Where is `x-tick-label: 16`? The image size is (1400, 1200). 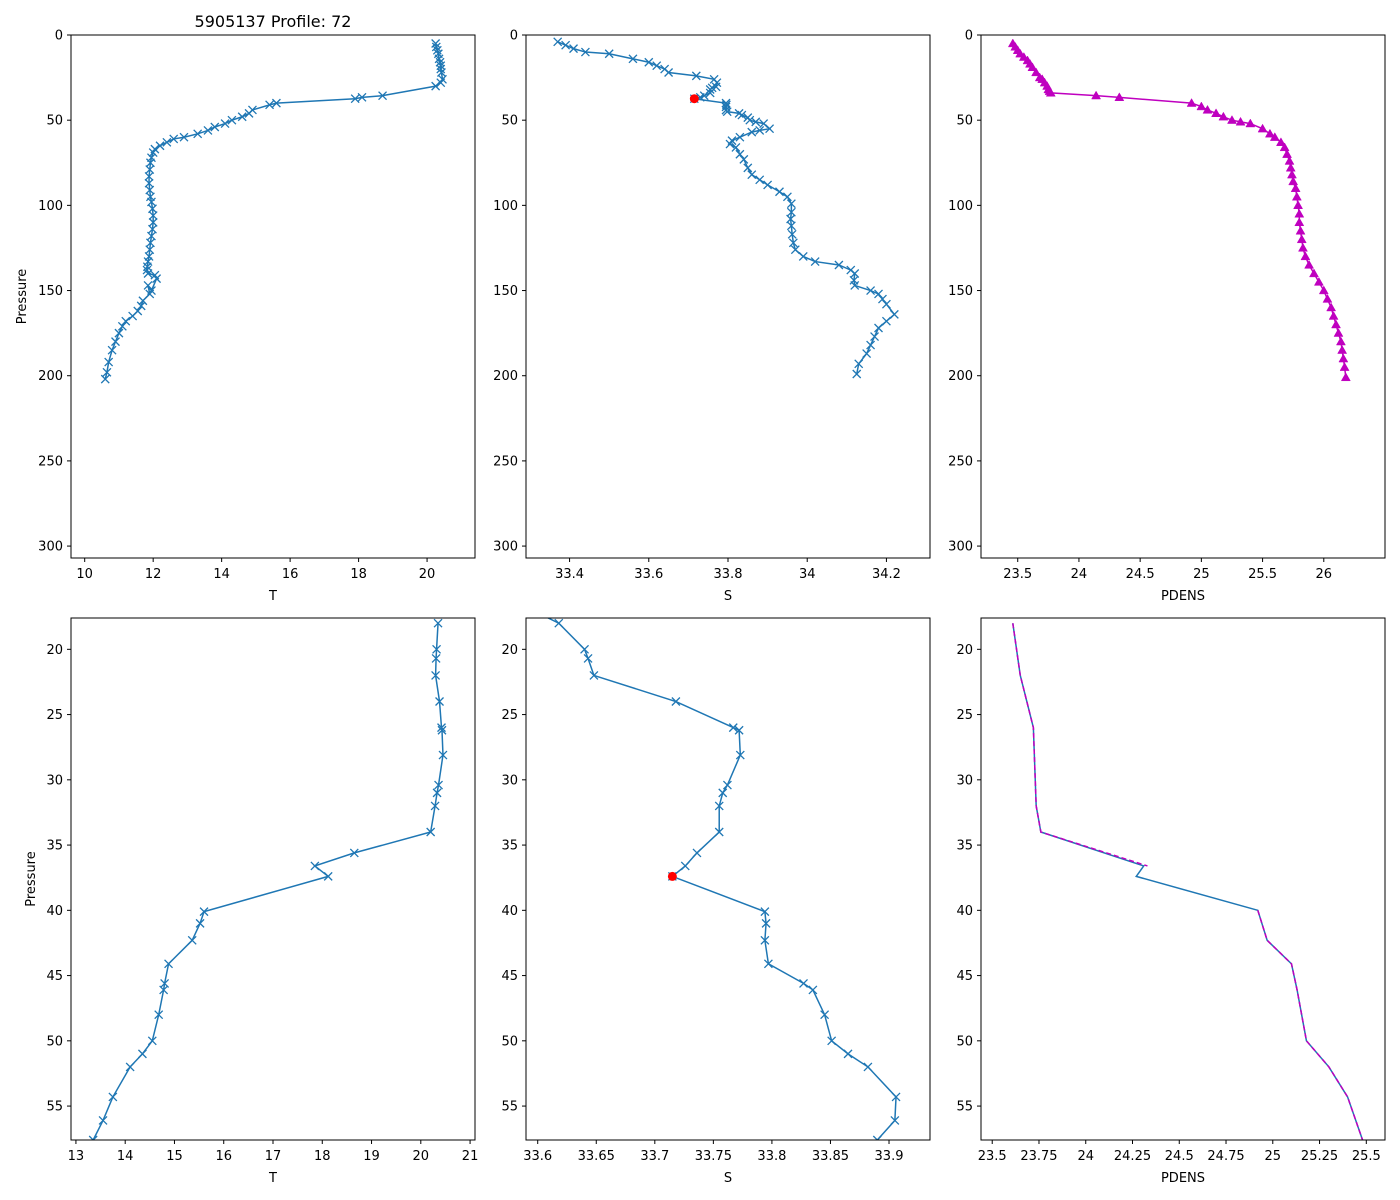 x-tick-label: 16 is located at coordinates (290, 574).